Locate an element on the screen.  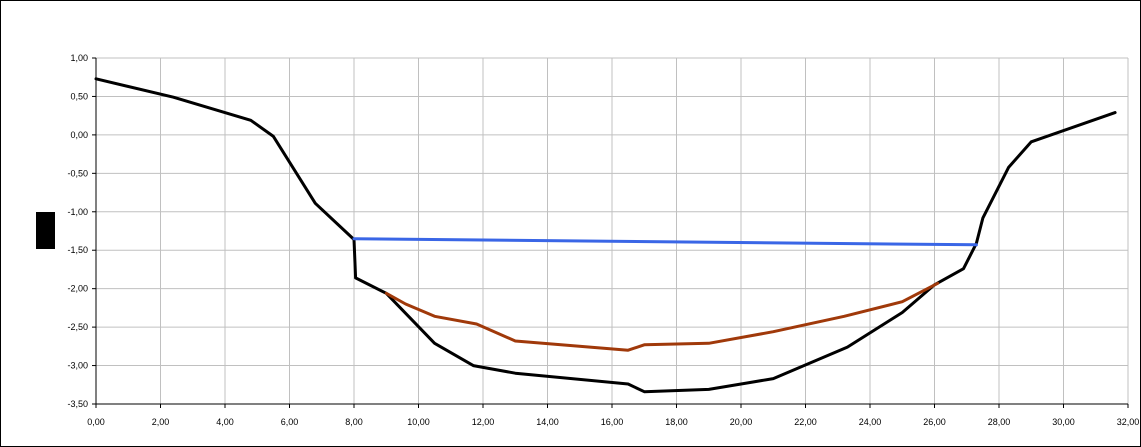
x-tick-label: 24,00 is located at coordinates (870, 422).